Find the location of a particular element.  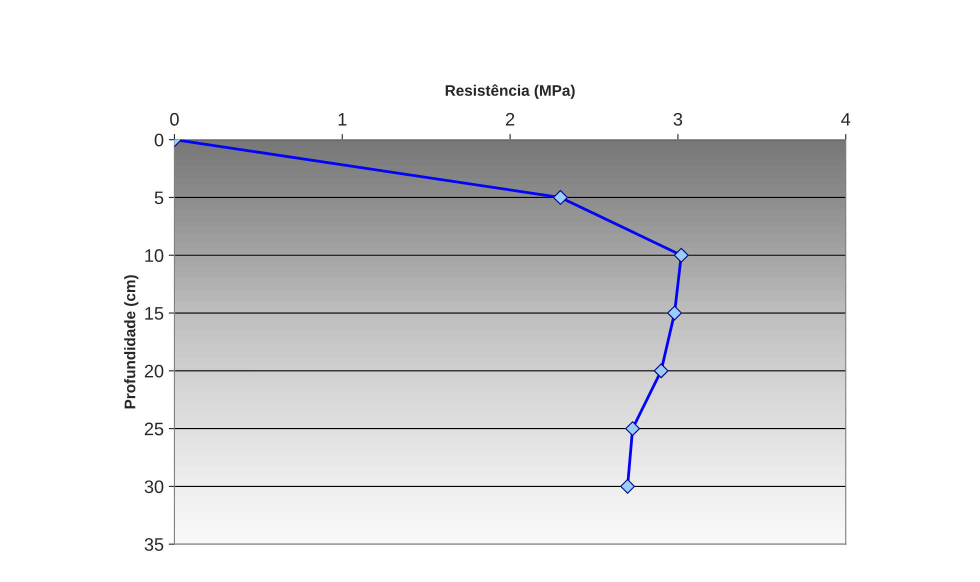

x-tick-label: 3 is located at coordinates (678, 119).